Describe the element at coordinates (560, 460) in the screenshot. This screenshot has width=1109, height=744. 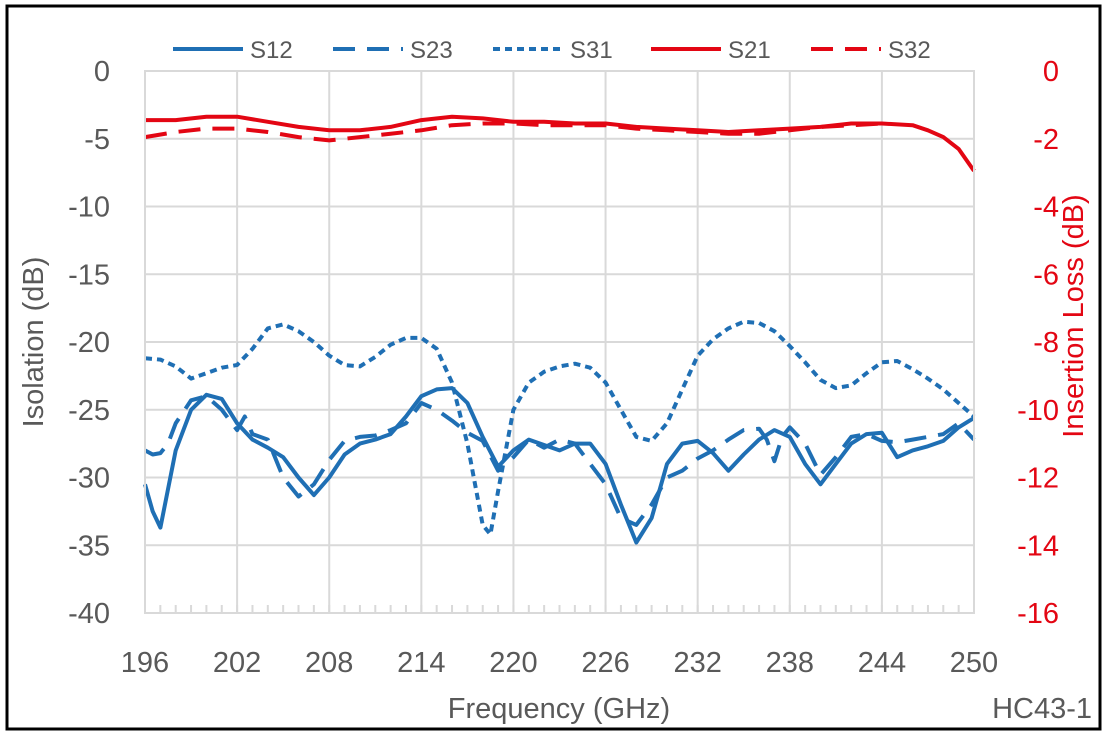
I see `series-line-s23` at that location.